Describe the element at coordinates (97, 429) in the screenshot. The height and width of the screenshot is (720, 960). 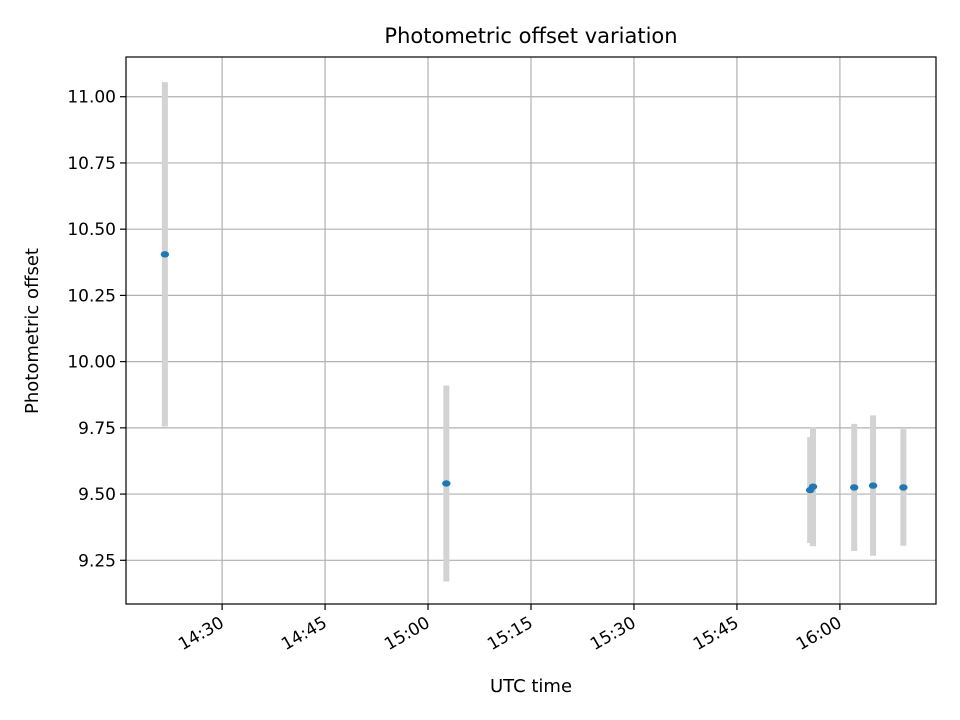
I see `y-tick-label: 9.75` at that location.